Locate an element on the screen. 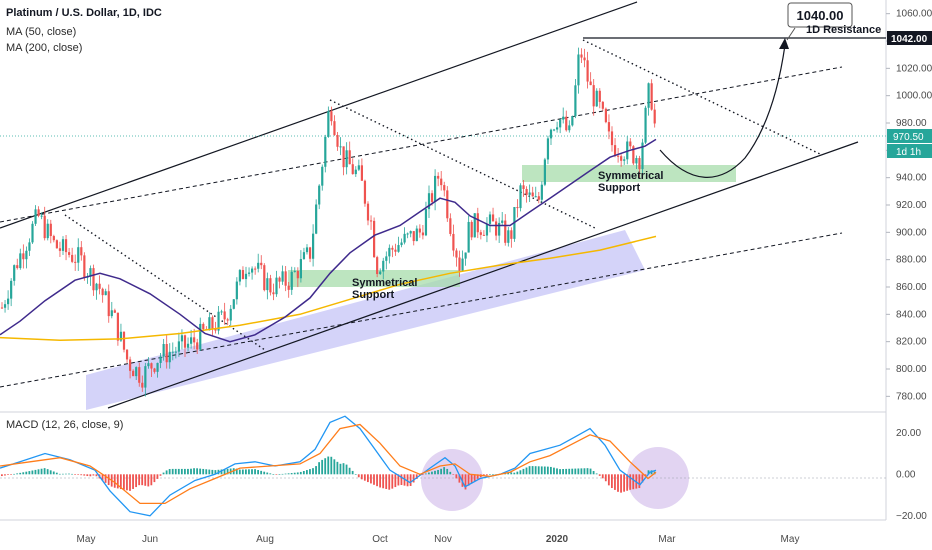  macd-line is located at coordinates (328, 466).